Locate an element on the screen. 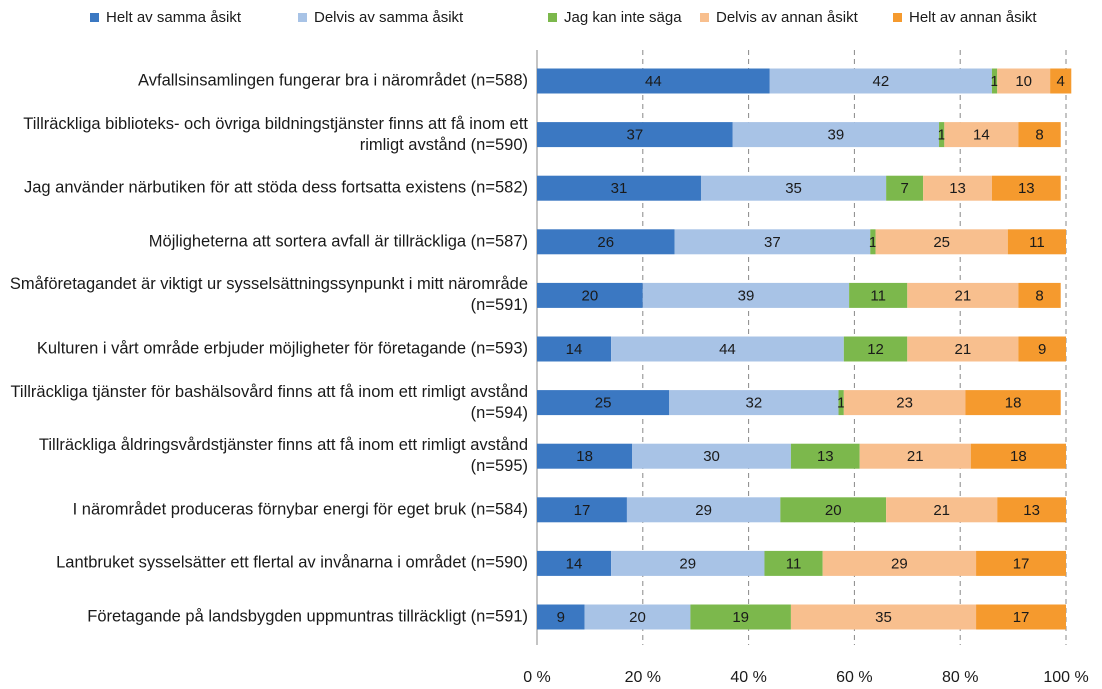  data-label: 31 is located at coordinates (619, 188).